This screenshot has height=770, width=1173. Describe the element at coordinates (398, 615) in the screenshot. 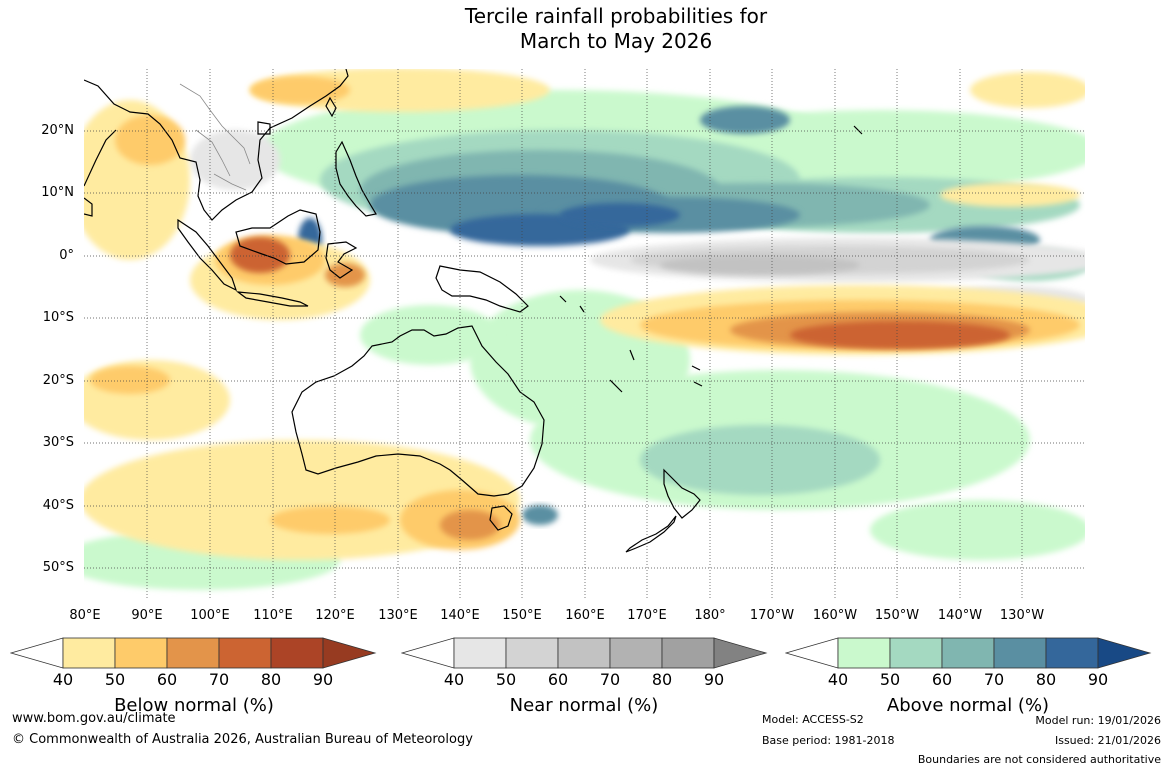

I see `lon-label-130e: 130°E` at that location.